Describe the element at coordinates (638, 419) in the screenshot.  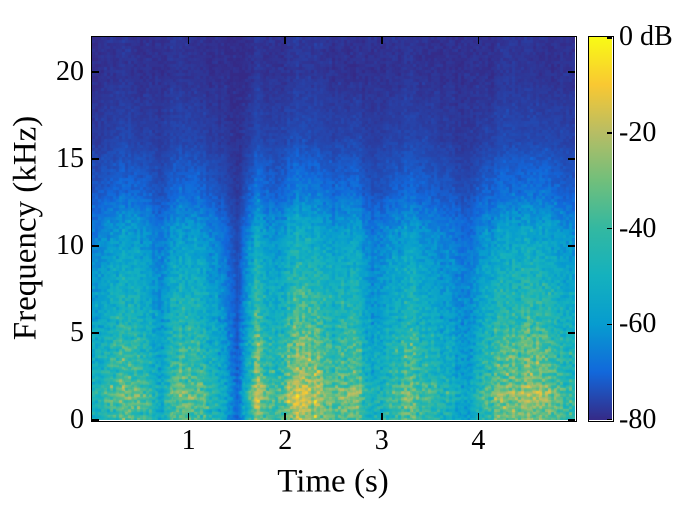
I see `colorbar-tick-label: -80` at that location.